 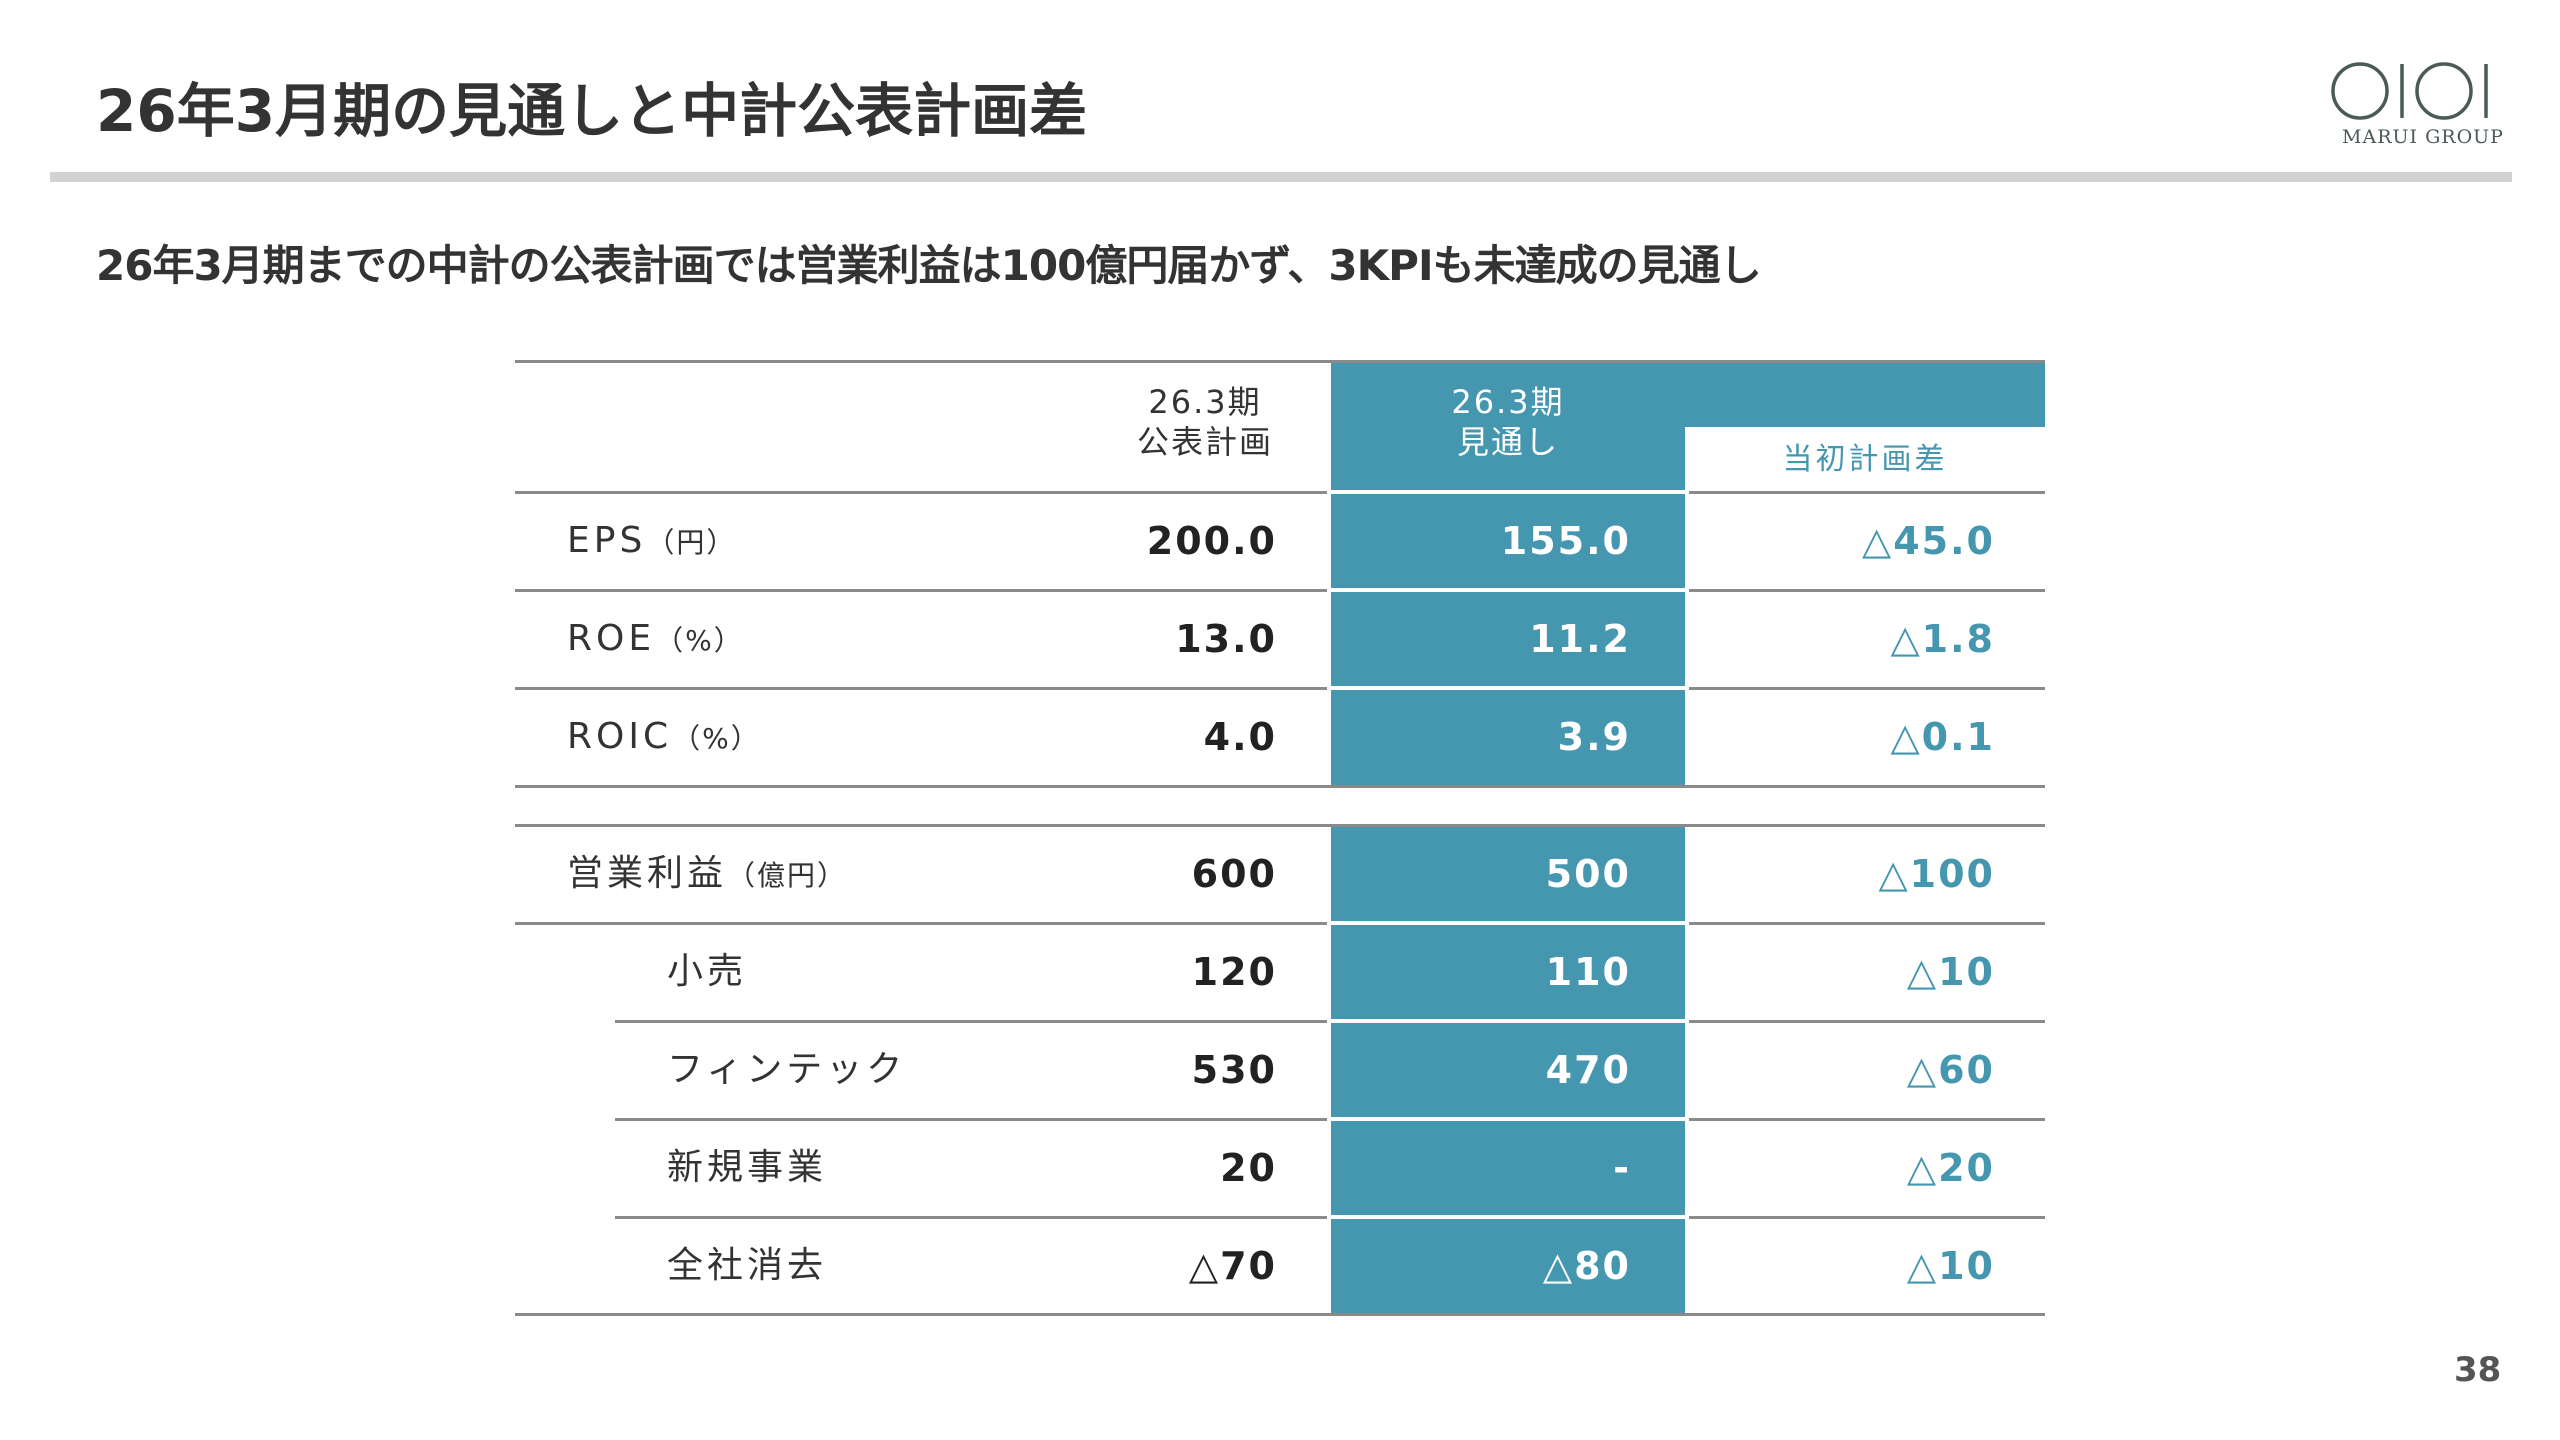 What do you see at coordinates (1204, 442) in the screenshot?
I see `column-header-plan-label: 公表計画` at bounding box center [1204, 442].